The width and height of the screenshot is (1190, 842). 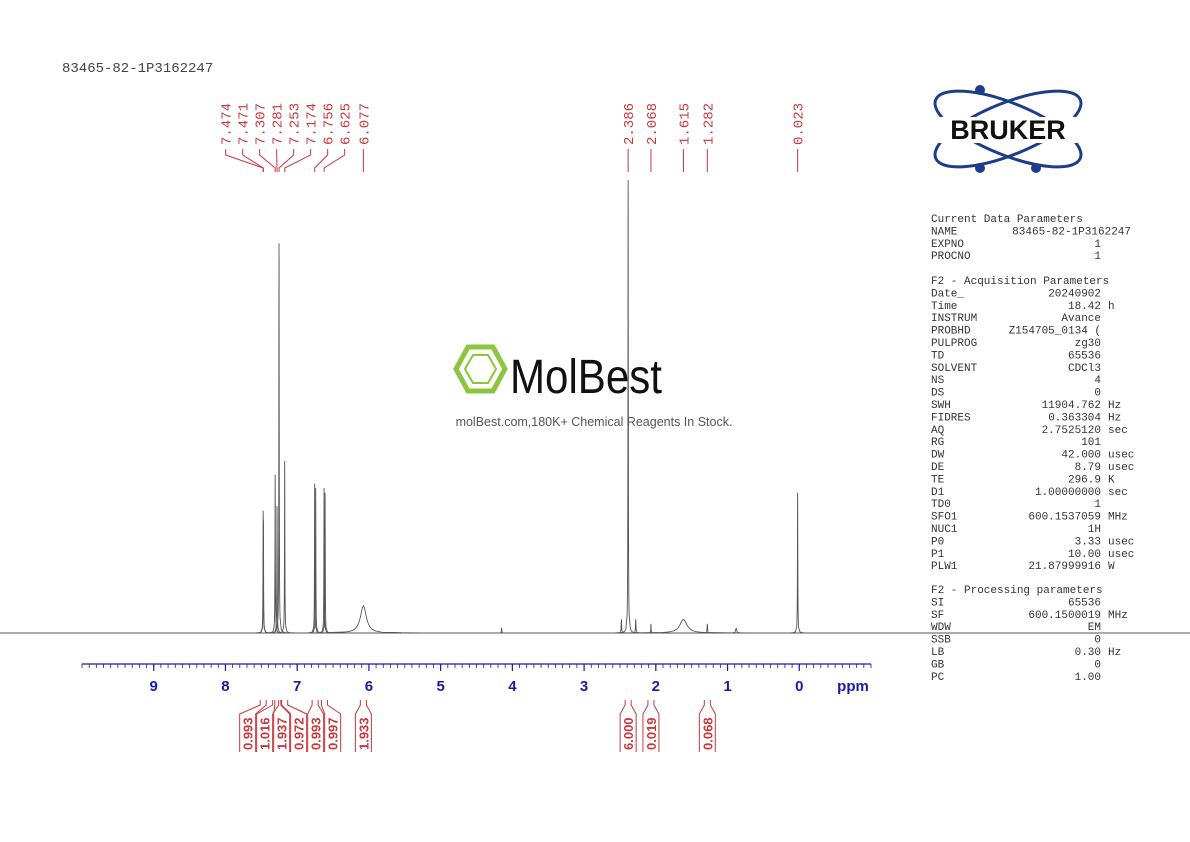 I want to click on param-unit: h, so click(x=1111, y=307).